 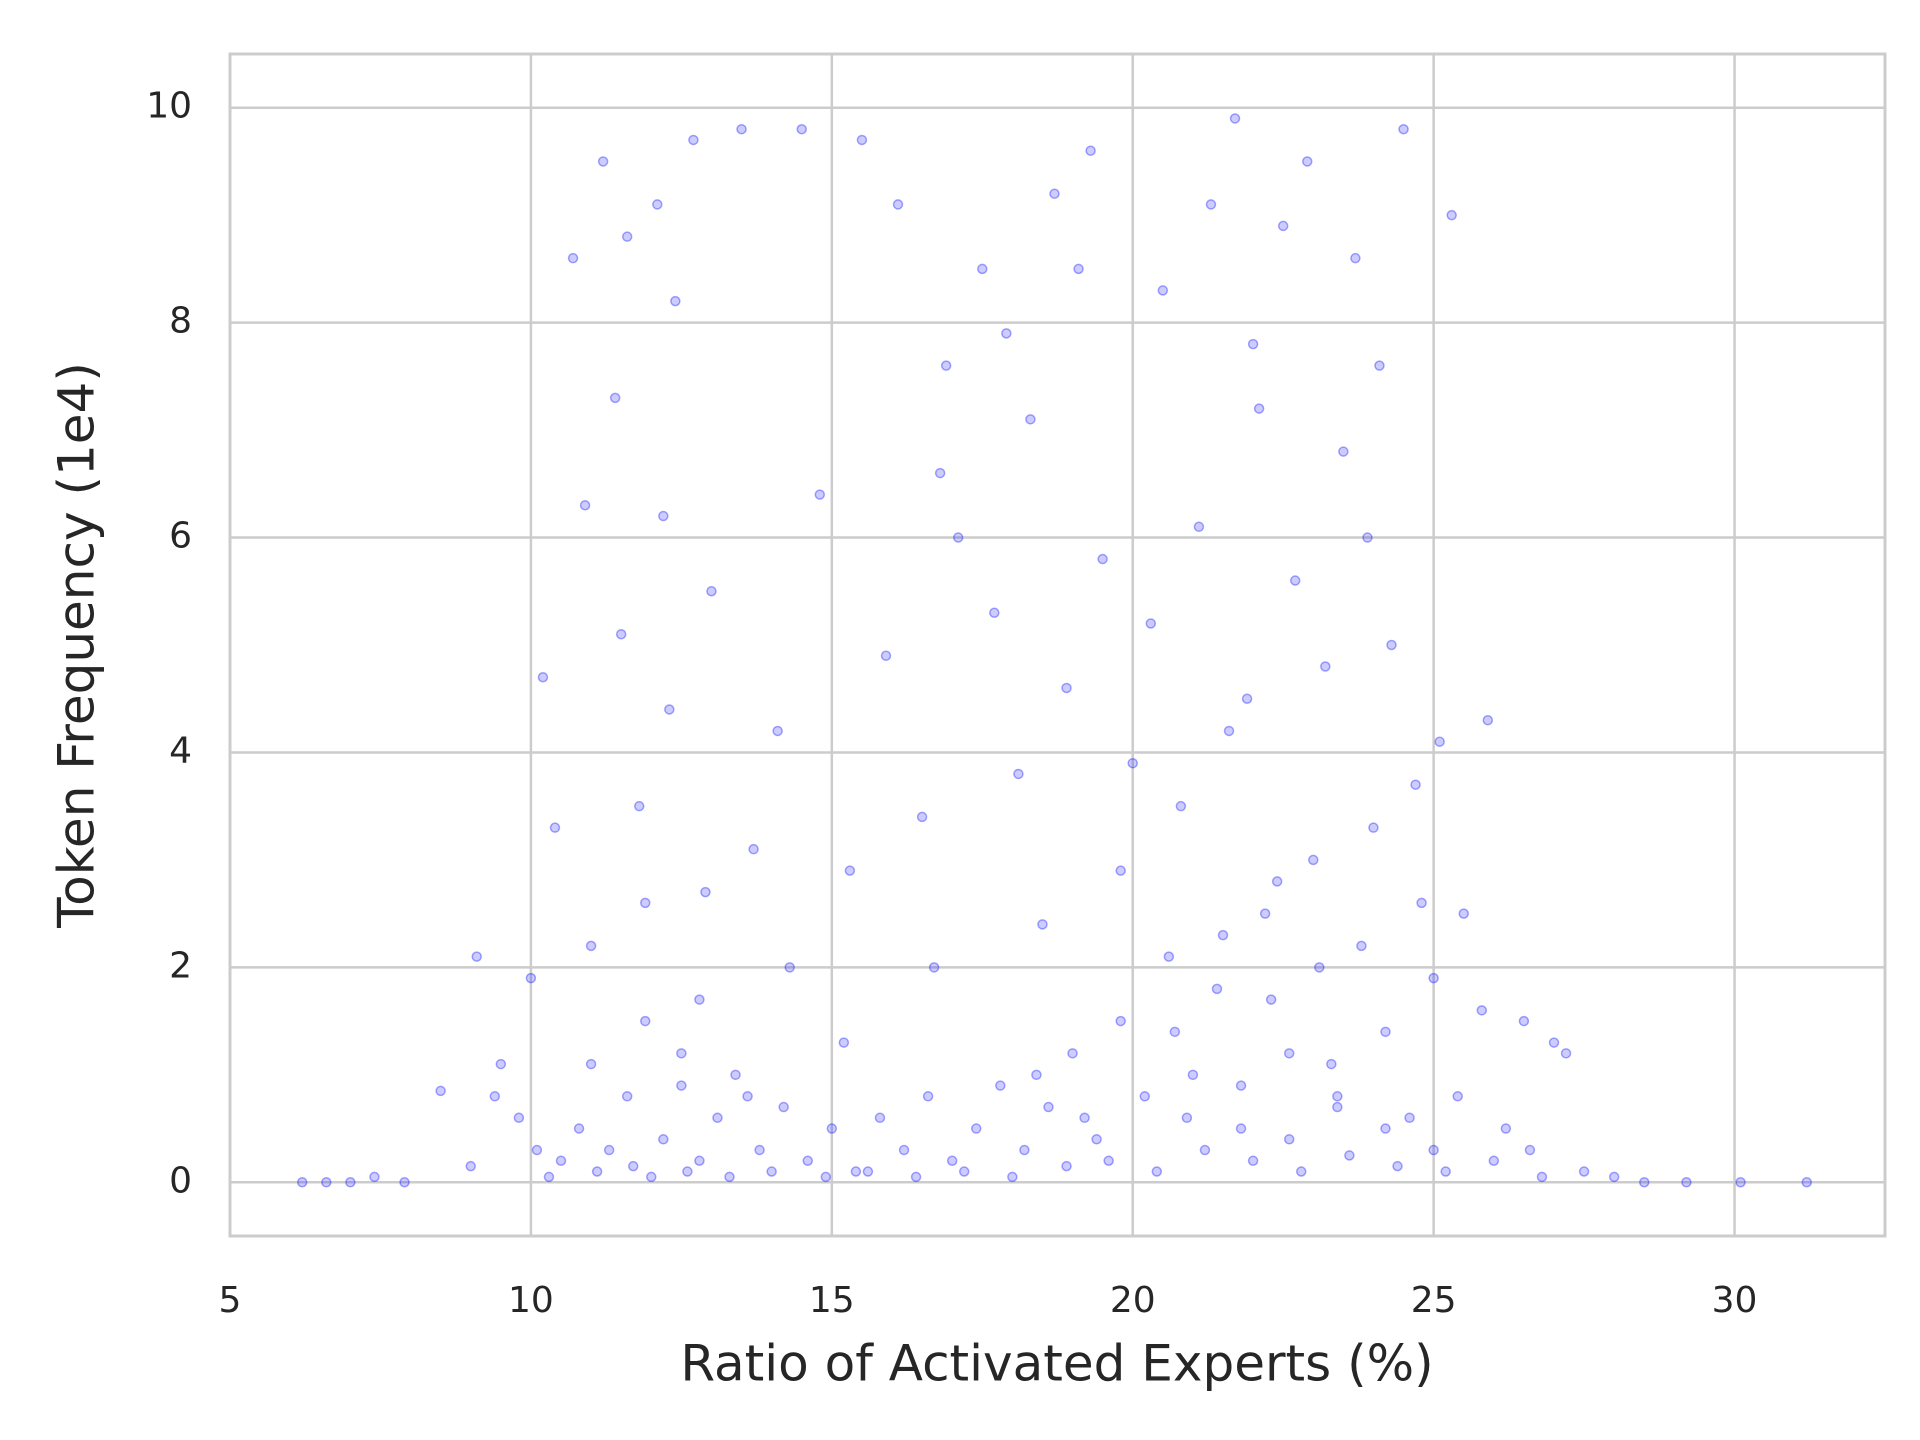 What do you see at coordinates (531, 1300) in the screenshot?
I see `x-tick-label: 10` at bounding box center [531, 1300].